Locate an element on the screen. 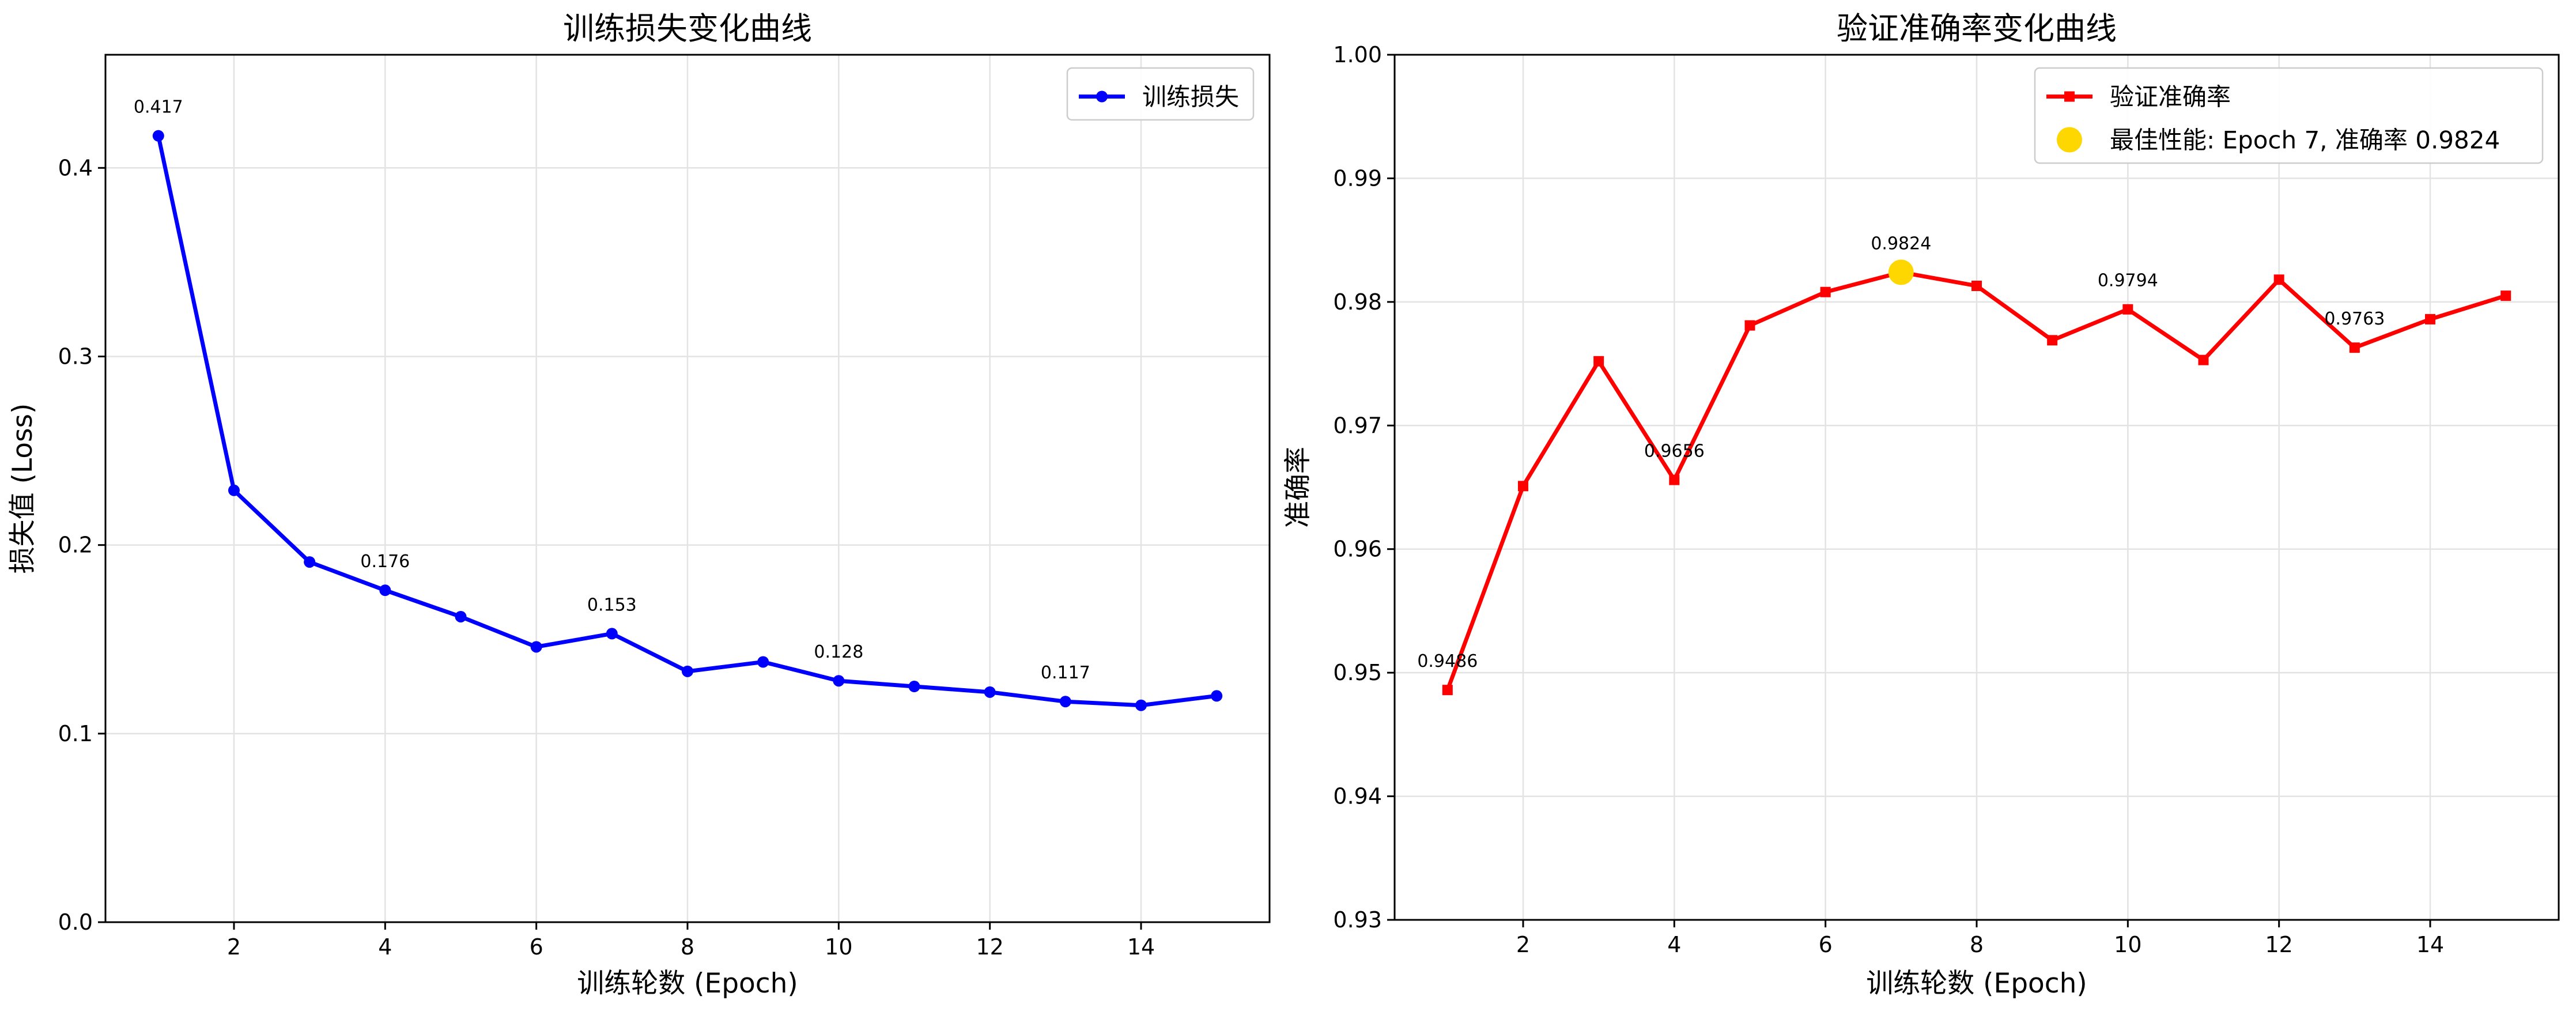 The width and height of the screenshot is (2576, 1019). legend-label: 训练损失 is located at coordinates (1190, 97).